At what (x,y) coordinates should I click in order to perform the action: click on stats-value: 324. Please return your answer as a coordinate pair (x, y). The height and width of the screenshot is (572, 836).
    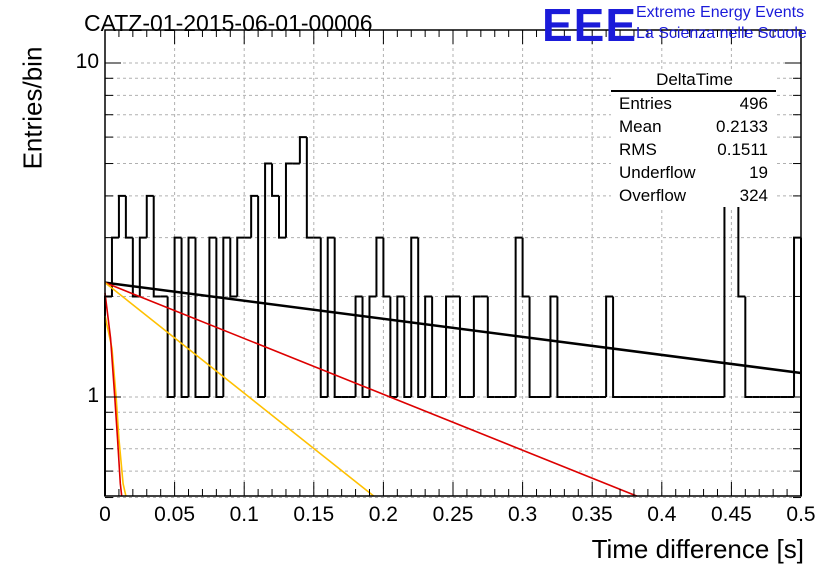
    Looking at the image, I should click on (753, 195).